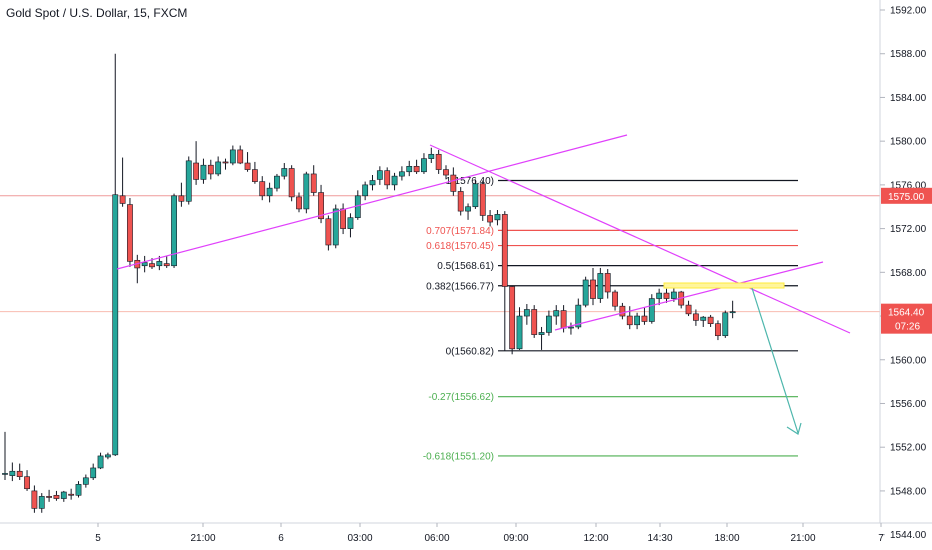  I want to click on x-tick-label: 21:00, so click(202, 538).